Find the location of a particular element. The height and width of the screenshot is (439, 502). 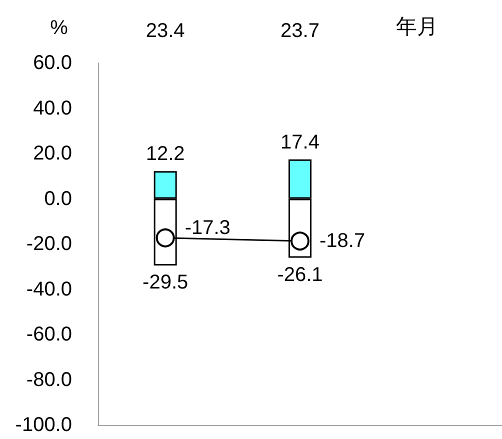

data-label: 12.2 is located at coordinates (165, 154).